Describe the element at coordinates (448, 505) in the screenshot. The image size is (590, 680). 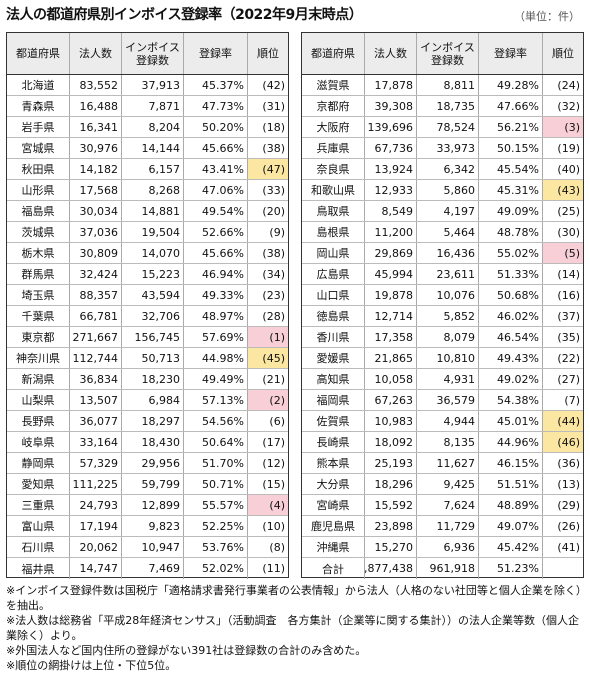
I see `invoice-count-cell: 7,624` at that location.